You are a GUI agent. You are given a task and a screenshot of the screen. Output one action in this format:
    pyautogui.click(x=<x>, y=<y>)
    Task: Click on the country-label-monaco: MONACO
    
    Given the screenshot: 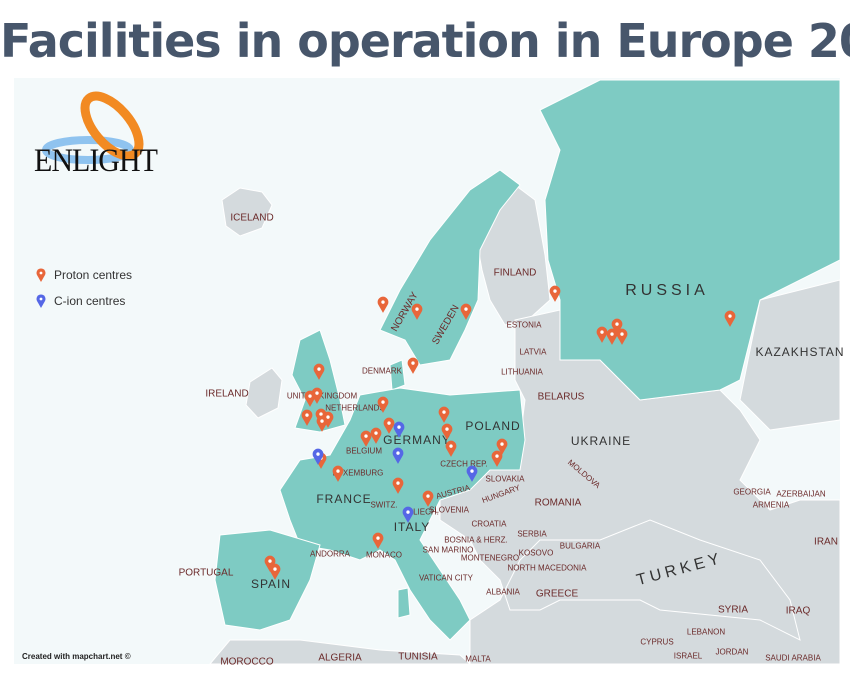 What is the action you would take?
    pyautogui.click(x=384, y=555)
    